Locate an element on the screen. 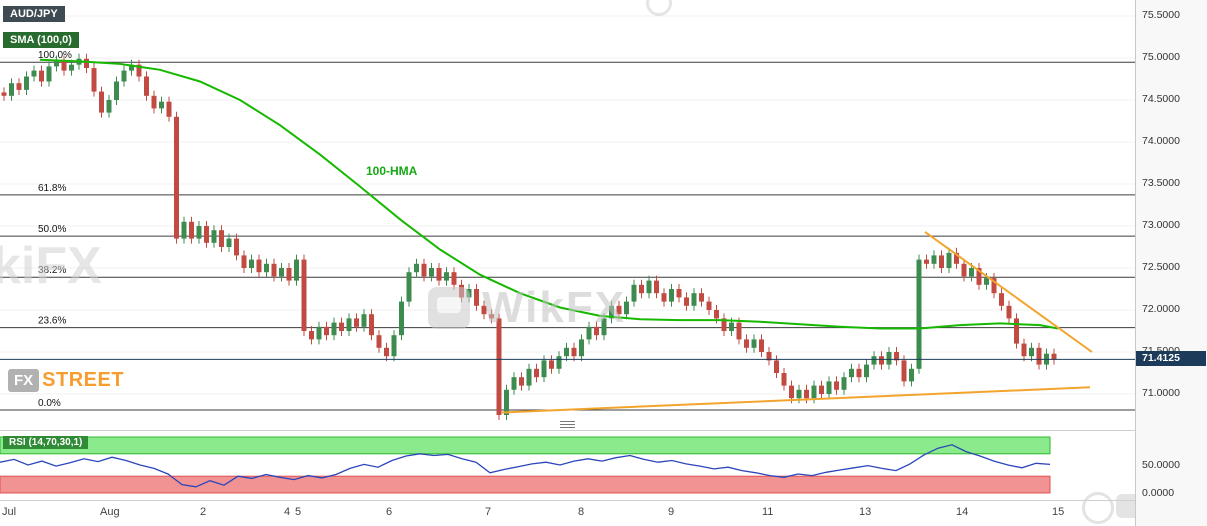  time-axis-label: 6 is located at coordinates (389, 512).